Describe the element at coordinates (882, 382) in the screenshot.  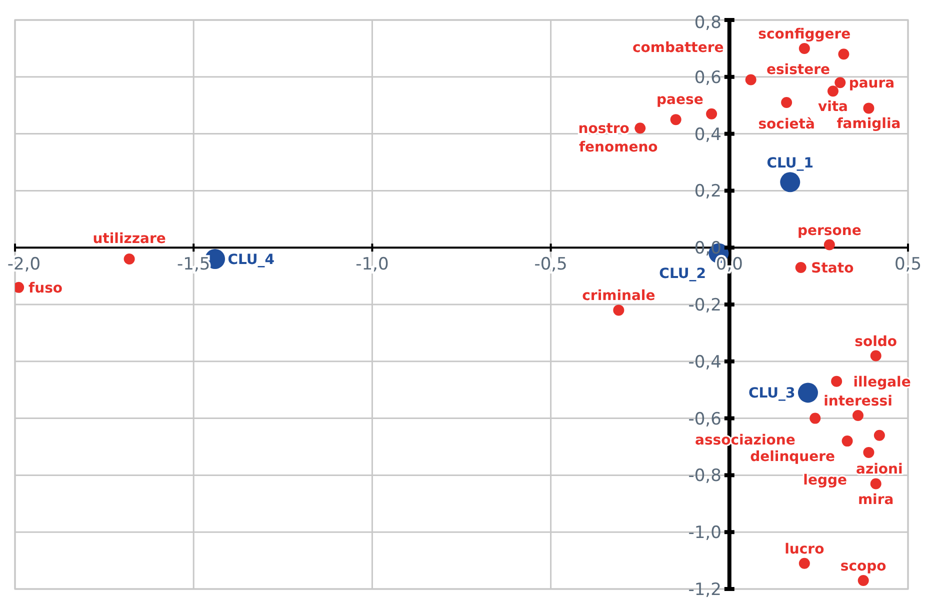
I see `annotation: illegale` at that location.